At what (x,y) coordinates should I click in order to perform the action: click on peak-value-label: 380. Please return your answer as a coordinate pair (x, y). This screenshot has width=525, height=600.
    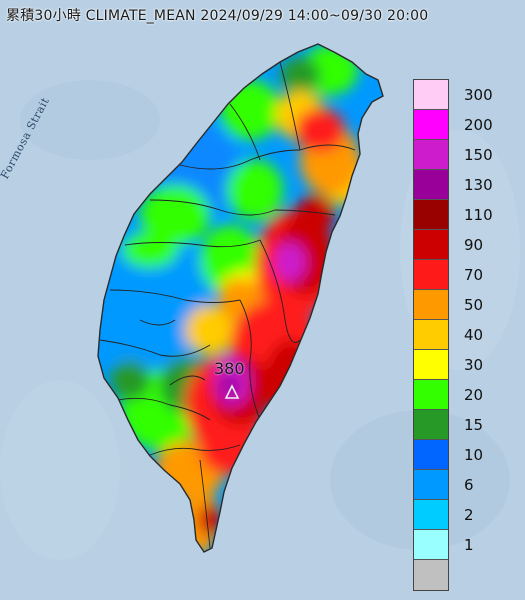
    Looking at the image, I should click on (229, 368).